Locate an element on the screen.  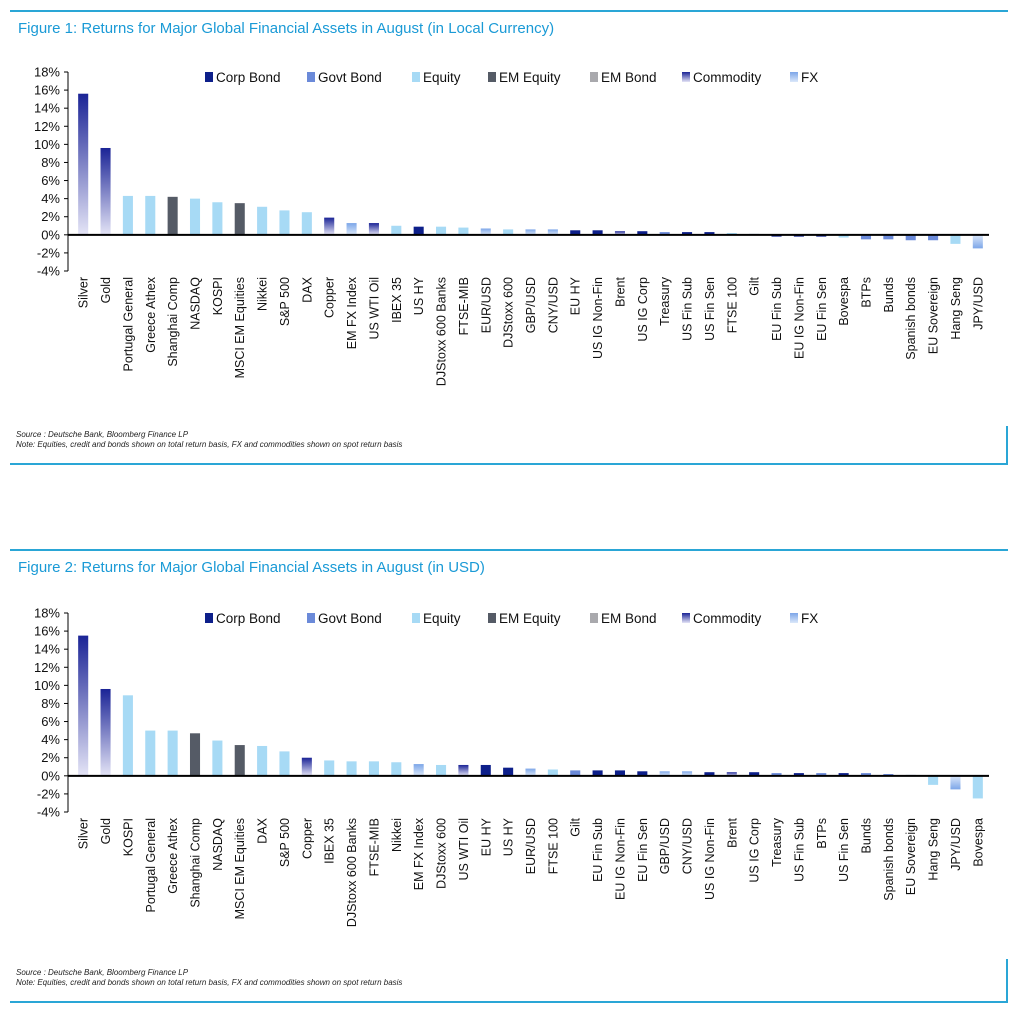
legend-item-equity: Equity is located at coordinates (436, 618).